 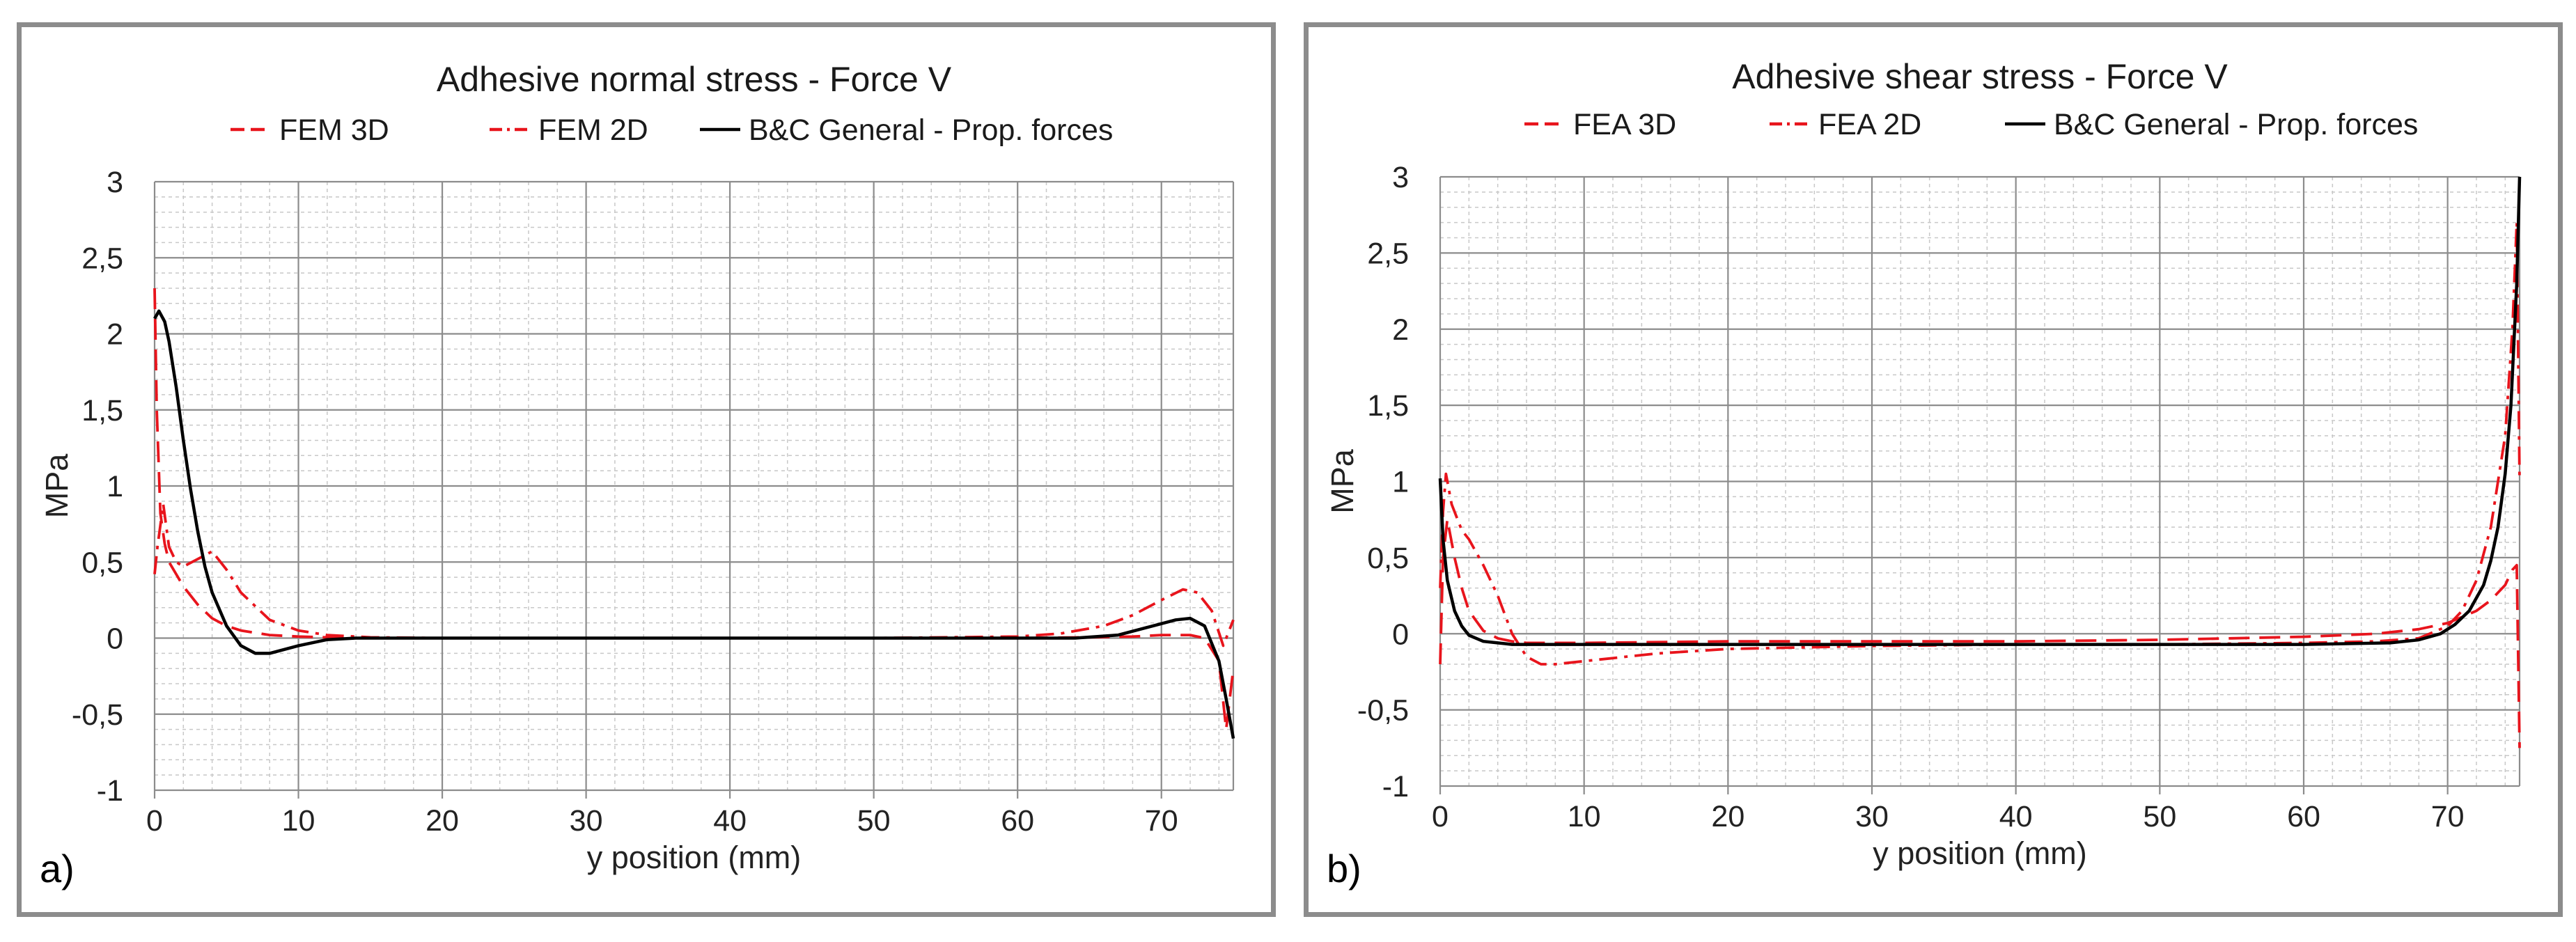 I want to click on chart-title: Adhesive normal stress - Force V, so click(x=694, y=79).